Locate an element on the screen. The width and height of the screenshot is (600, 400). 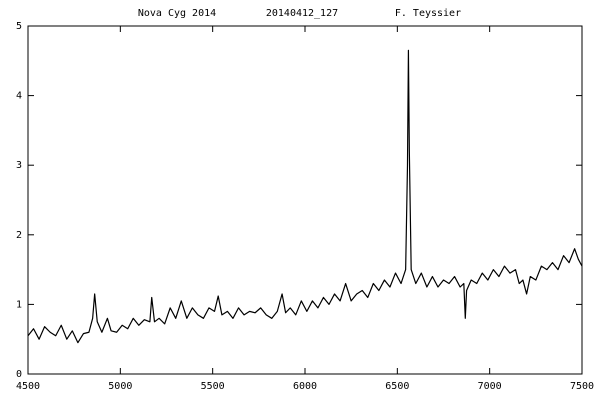
x-tick-label: 6500 is located at coordinates (397, 386).